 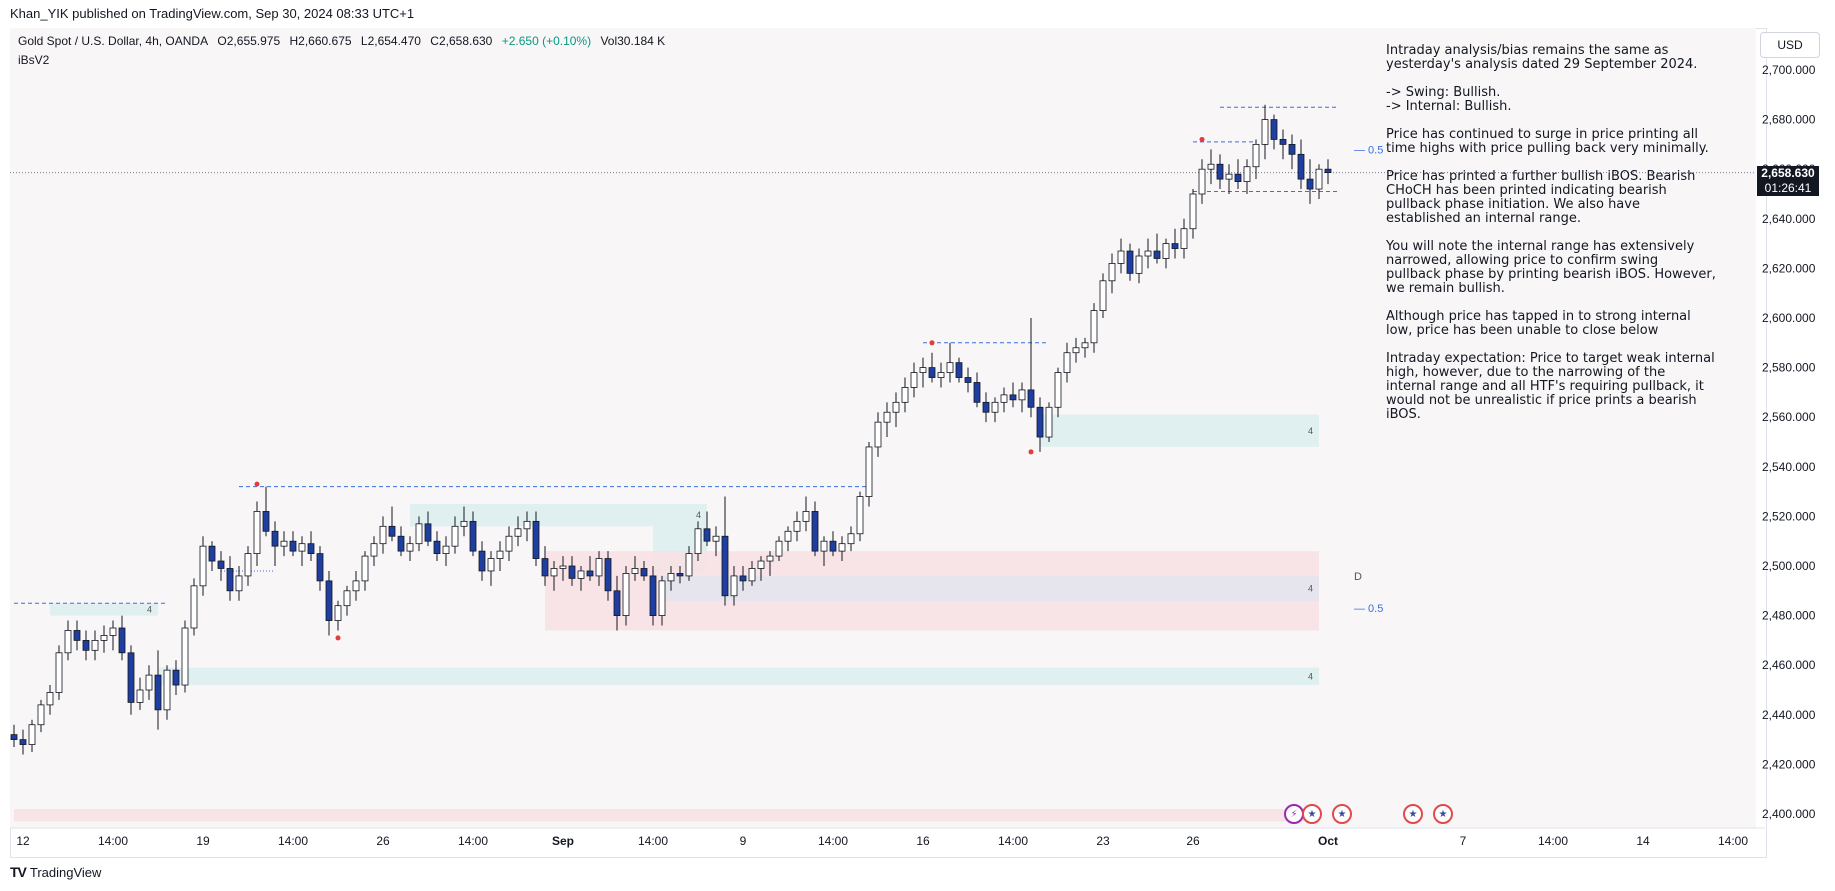 What do you see at coordinates (1790, 45) in the screenshot?
I see `currency-button: USD` at bounding box center [1790, 45].